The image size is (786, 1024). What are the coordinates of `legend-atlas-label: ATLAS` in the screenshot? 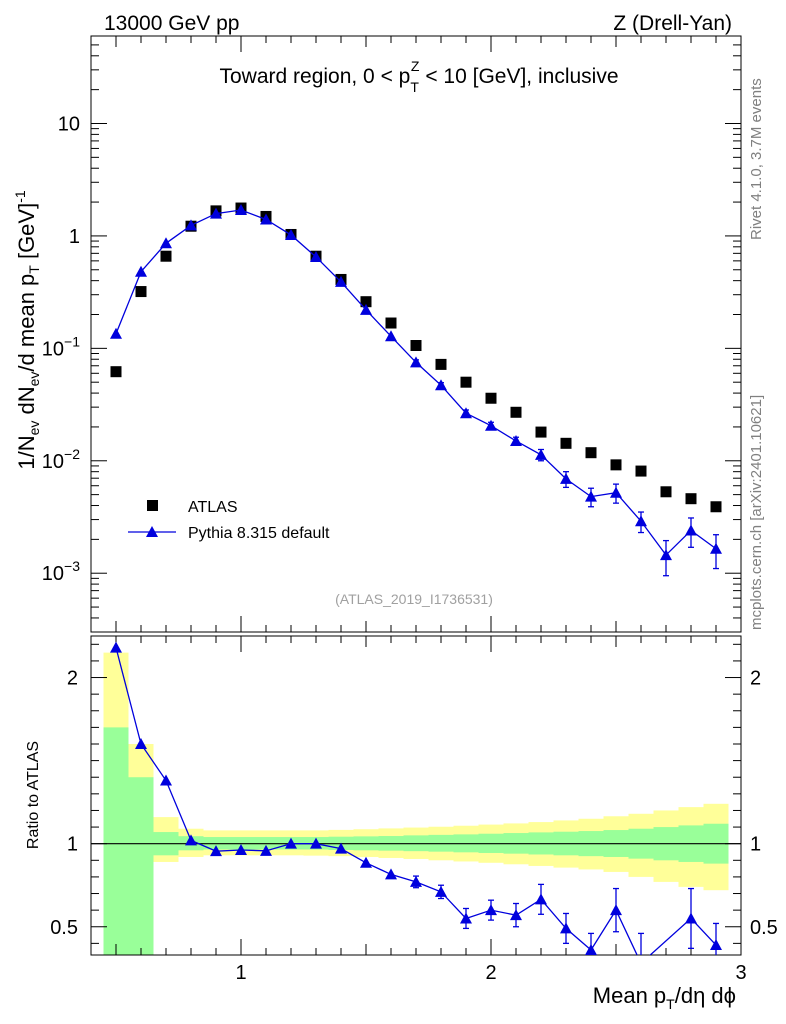 It's located at (213, 507).